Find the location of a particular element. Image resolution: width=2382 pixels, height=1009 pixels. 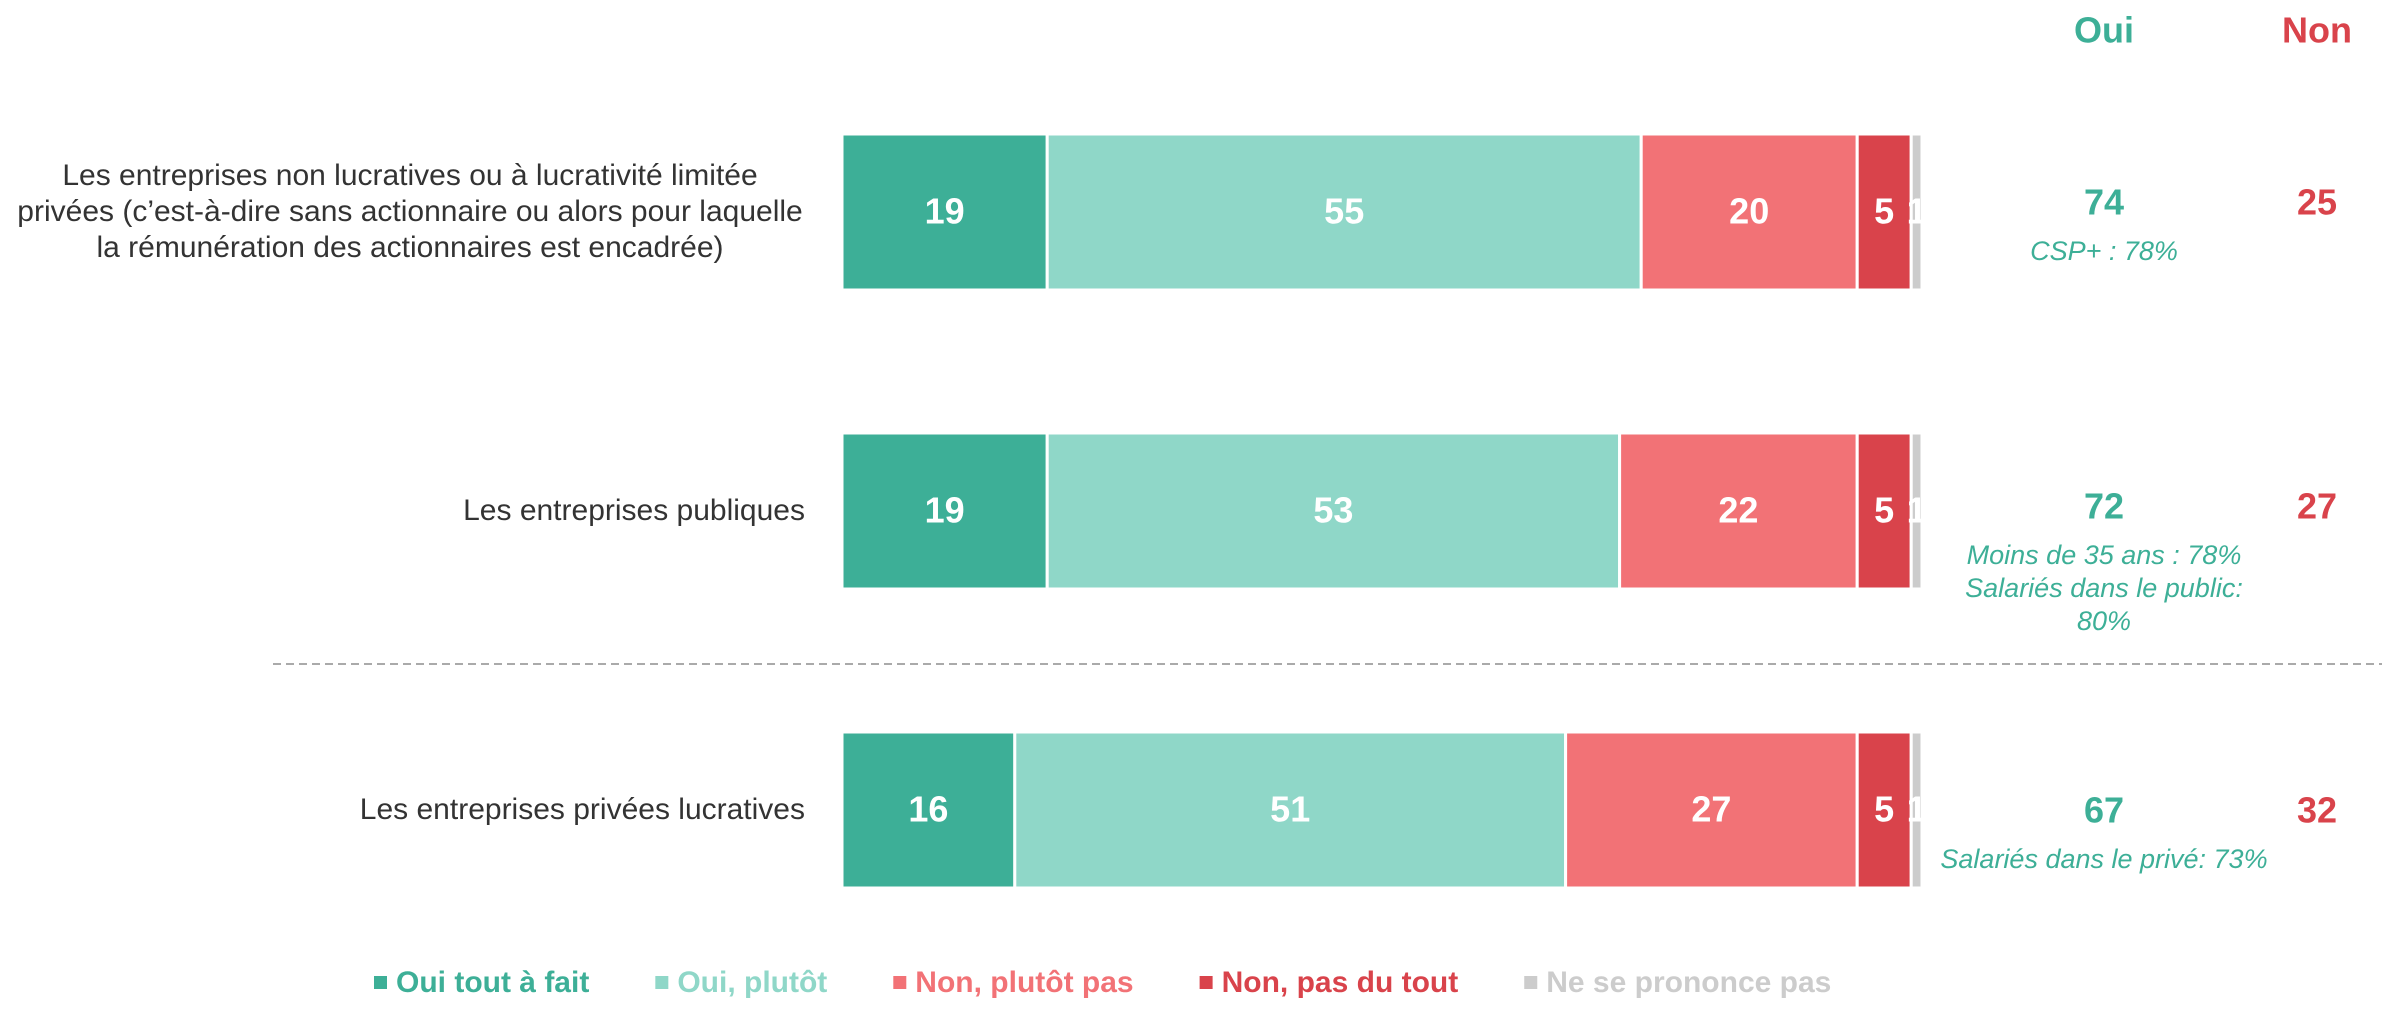

category-label: Les entreprises privées lucratives is located at coordinates (582, 809).